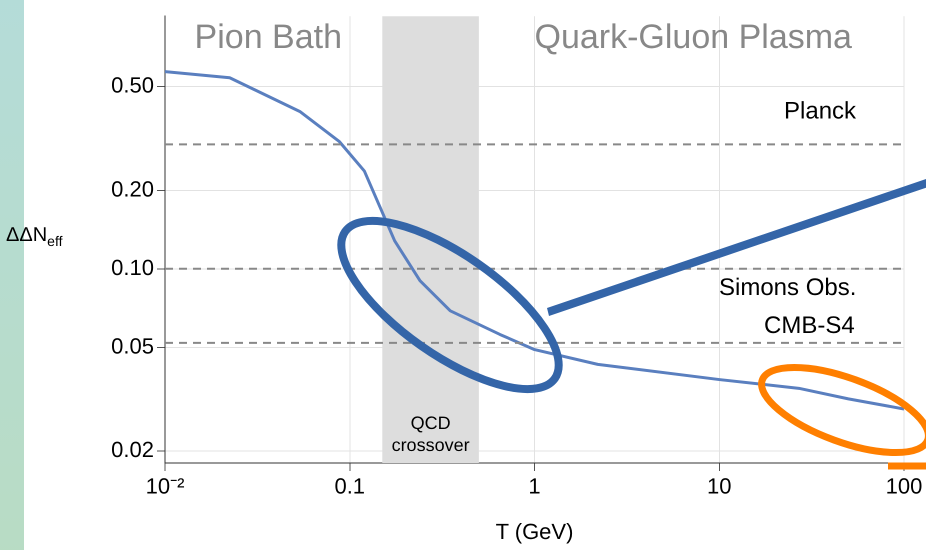  Describe the element at coordinates (821, 110) in the screenshot. I see `ref-line-label: Planck` at that location.